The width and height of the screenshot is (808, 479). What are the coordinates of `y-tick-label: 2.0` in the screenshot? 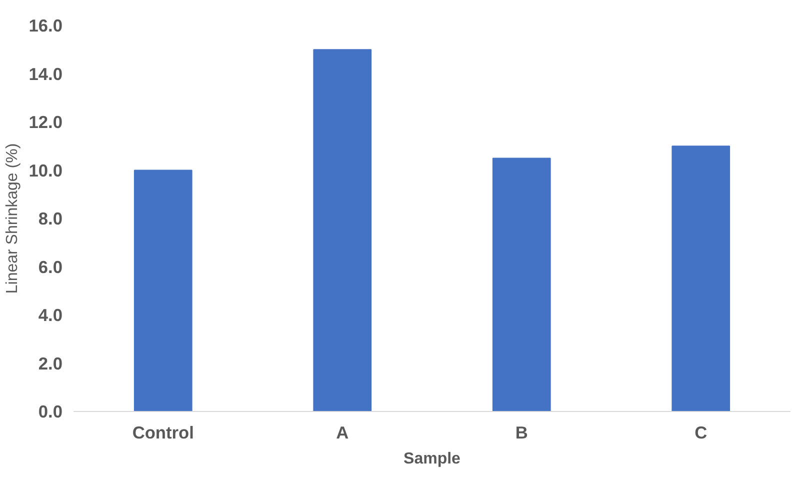 It's located at (50, 363).